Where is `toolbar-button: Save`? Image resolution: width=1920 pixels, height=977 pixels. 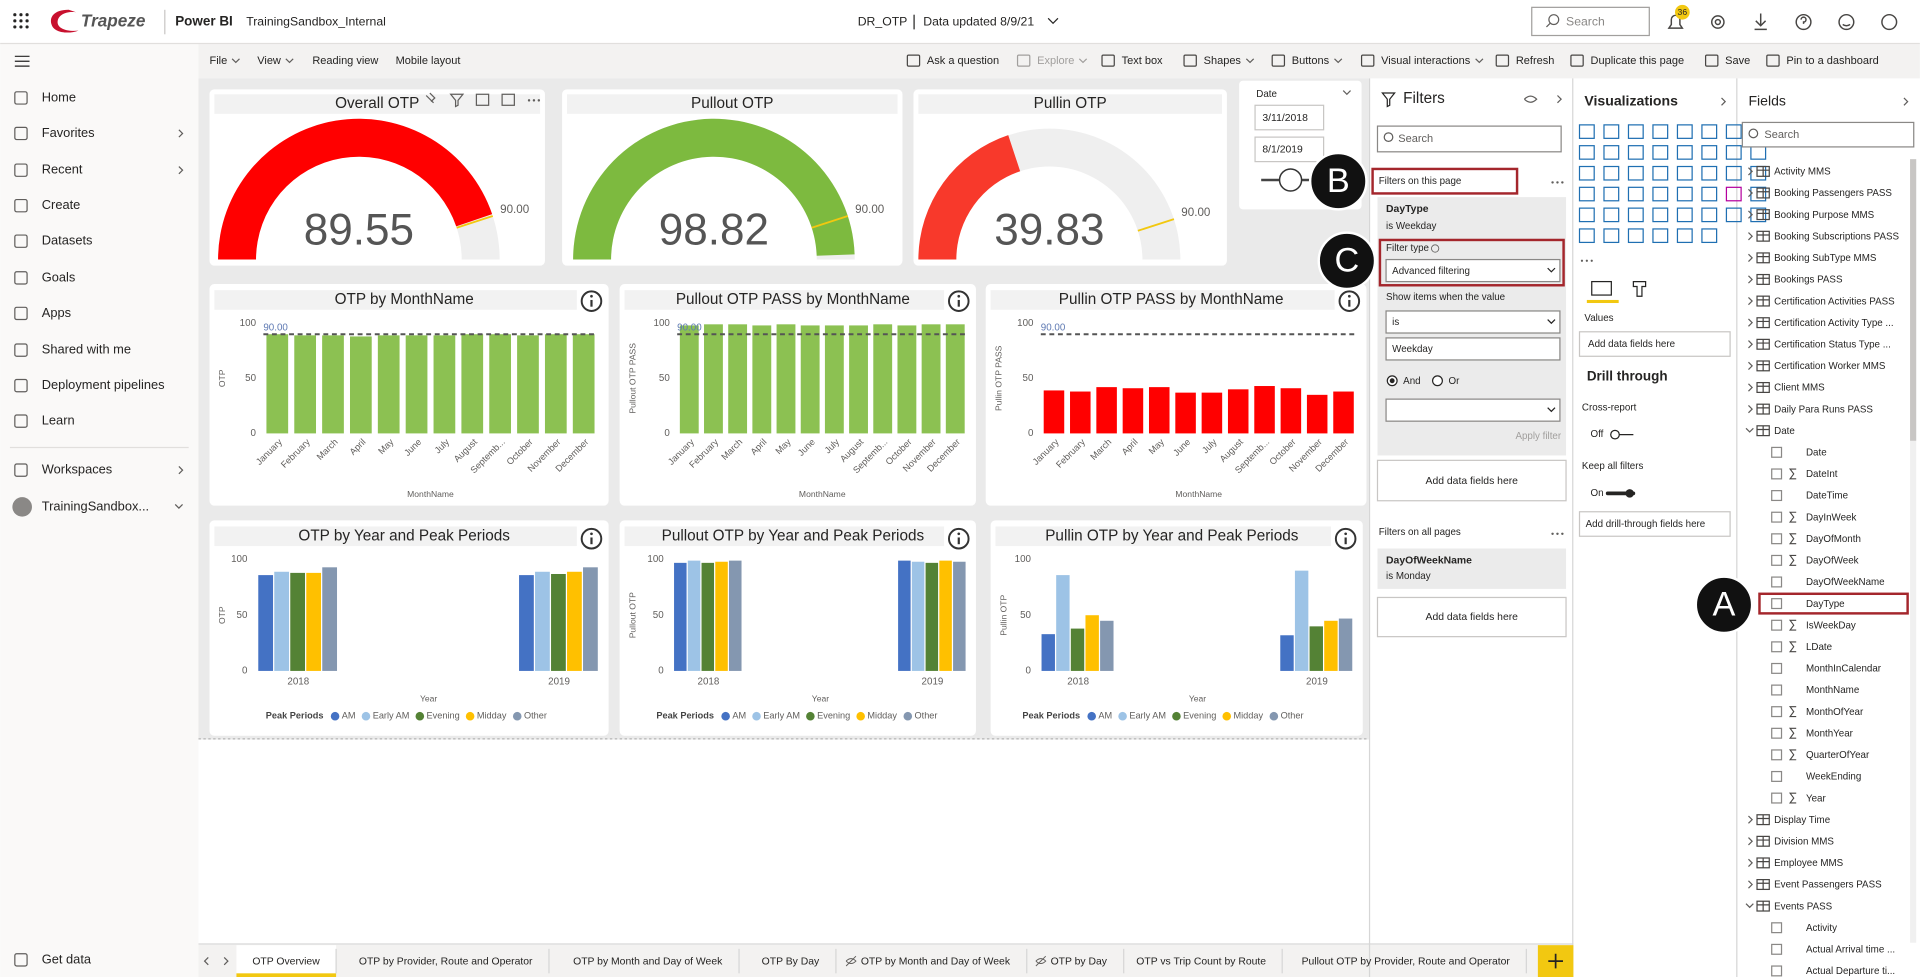 toolbar-button: Save is located at coordinates (1737, 61).